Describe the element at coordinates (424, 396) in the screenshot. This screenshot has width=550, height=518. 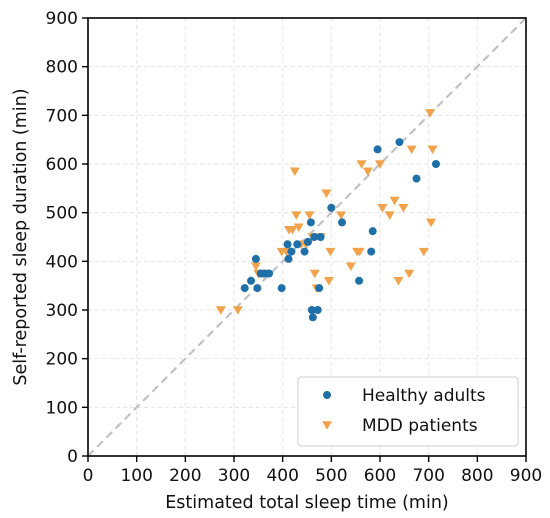
I see `legend-label-healthy: Healthy adults` at that location.